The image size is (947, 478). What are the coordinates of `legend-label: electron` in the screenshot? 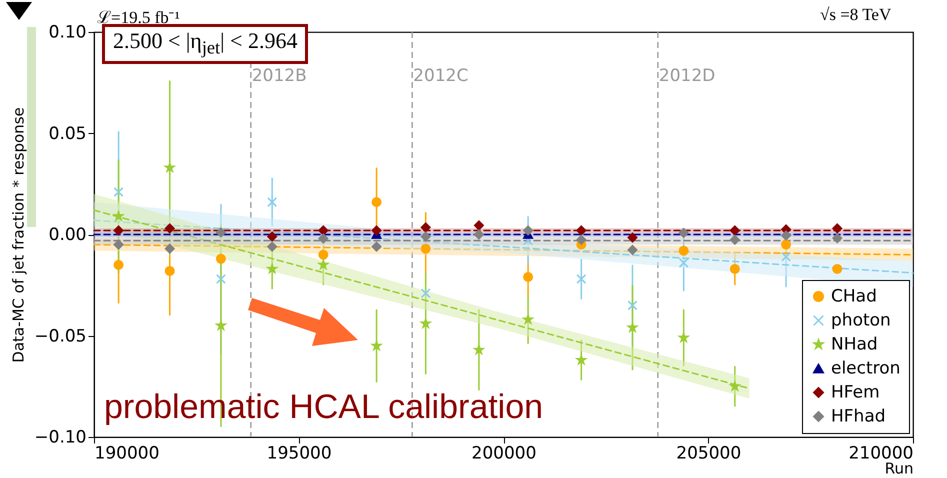 It's located at (865, 368).